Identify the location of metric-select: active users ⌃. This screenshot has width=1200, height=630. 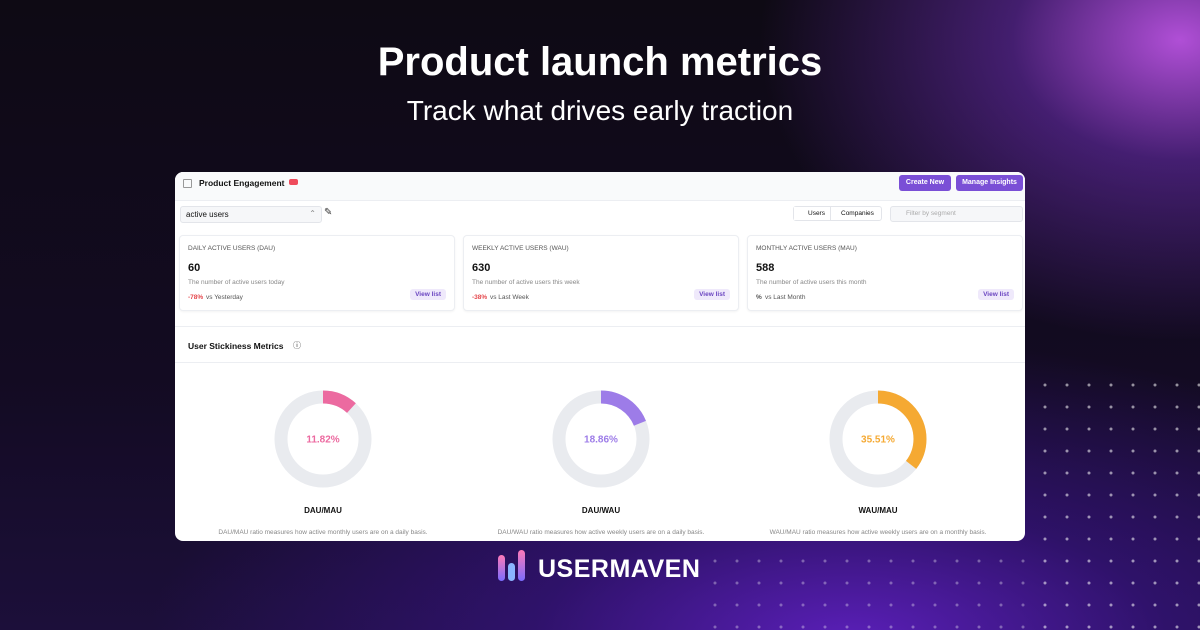
(251, 214).